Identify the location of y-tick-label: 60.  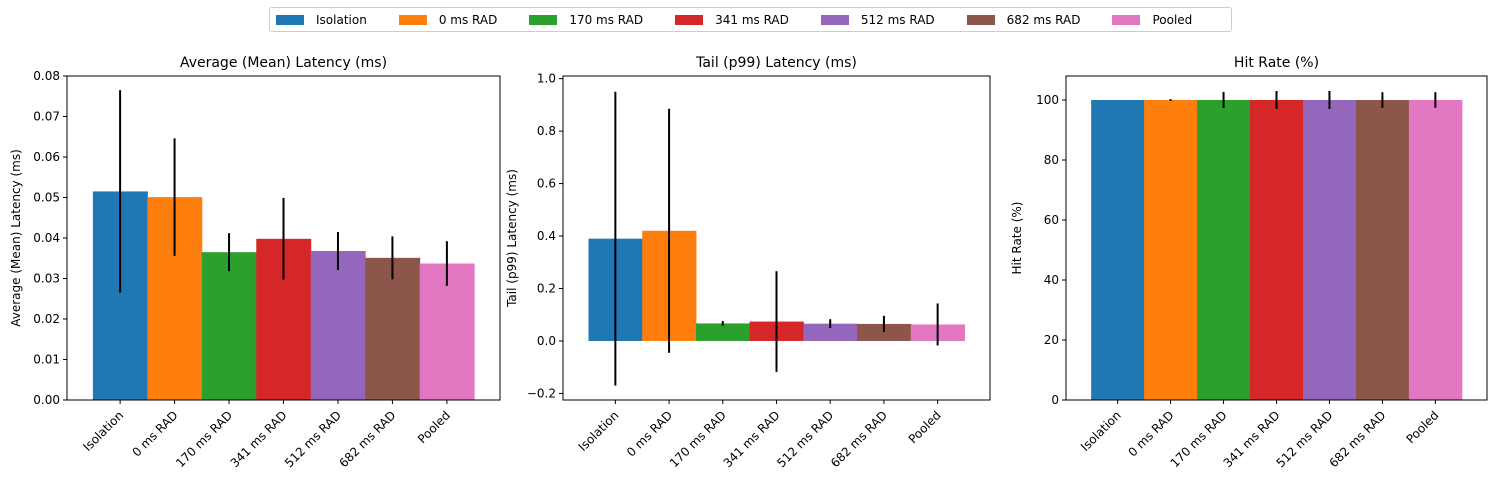
(1051, 220).